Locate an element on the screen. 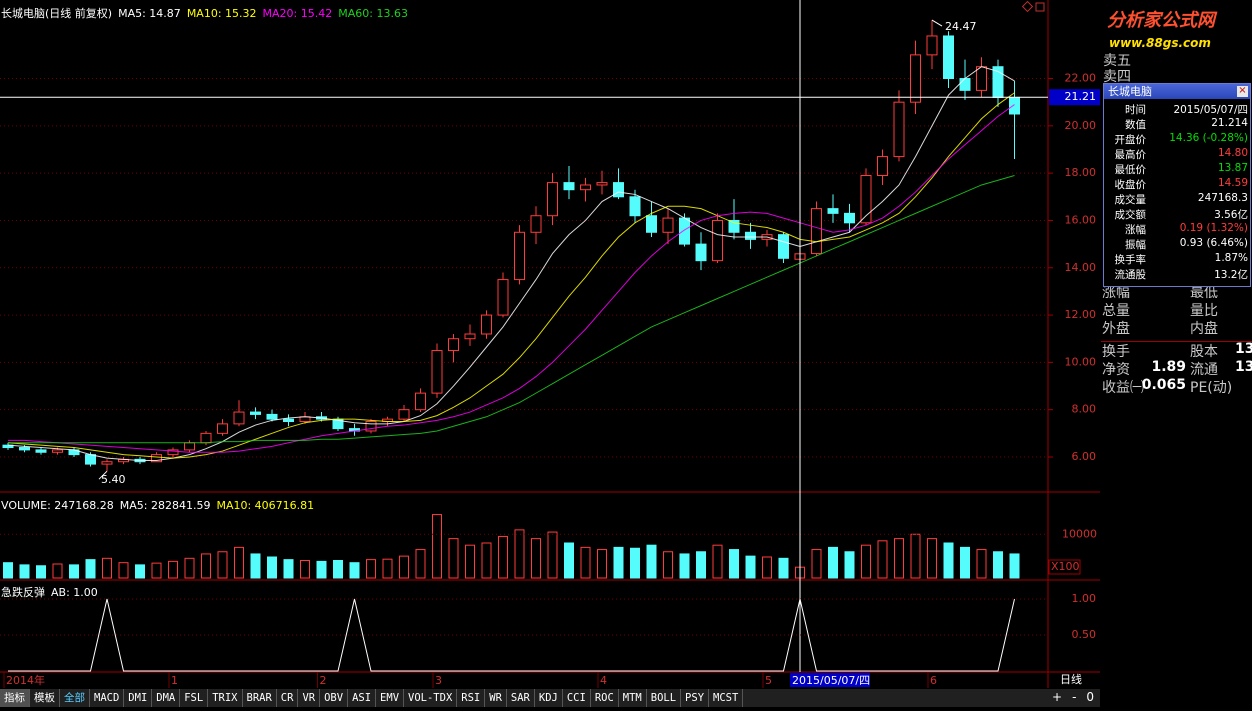  tab: WR is located at coordinates (496, 698).